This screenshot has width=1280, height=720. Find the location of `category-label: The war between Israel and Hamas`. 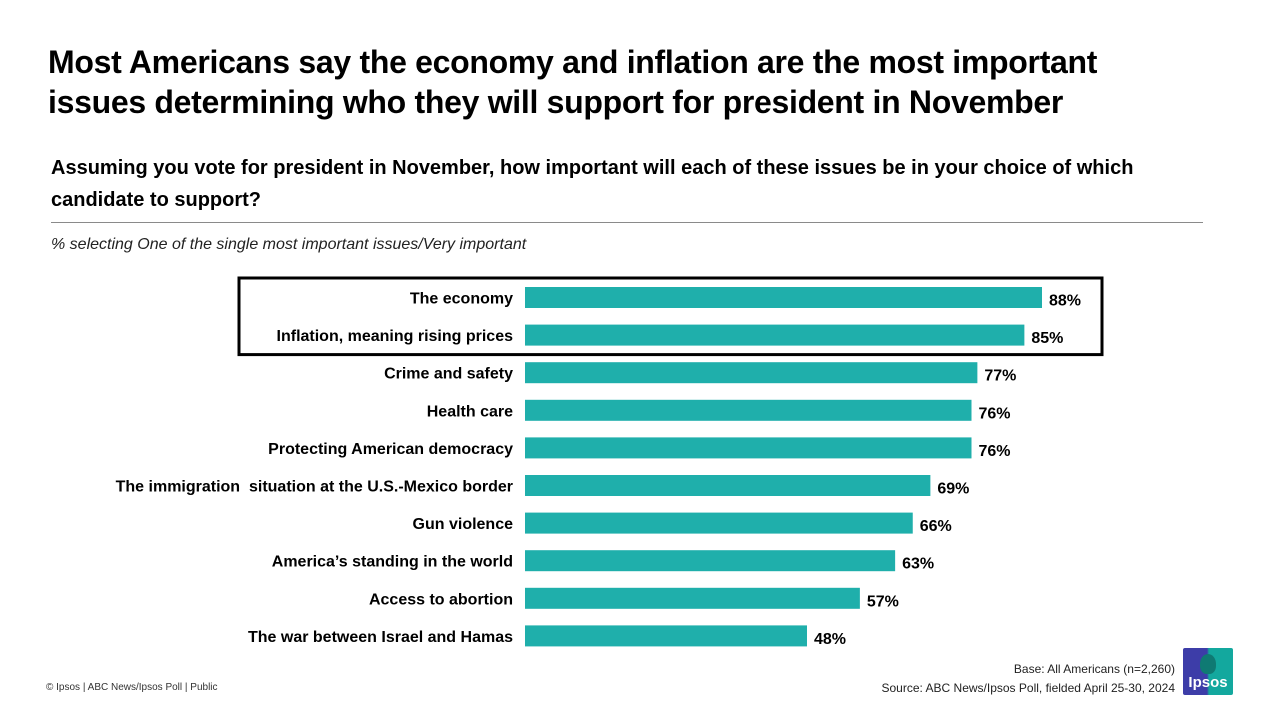

category-label: The war between Israel and Hamas is located at coordinates (380, 637).